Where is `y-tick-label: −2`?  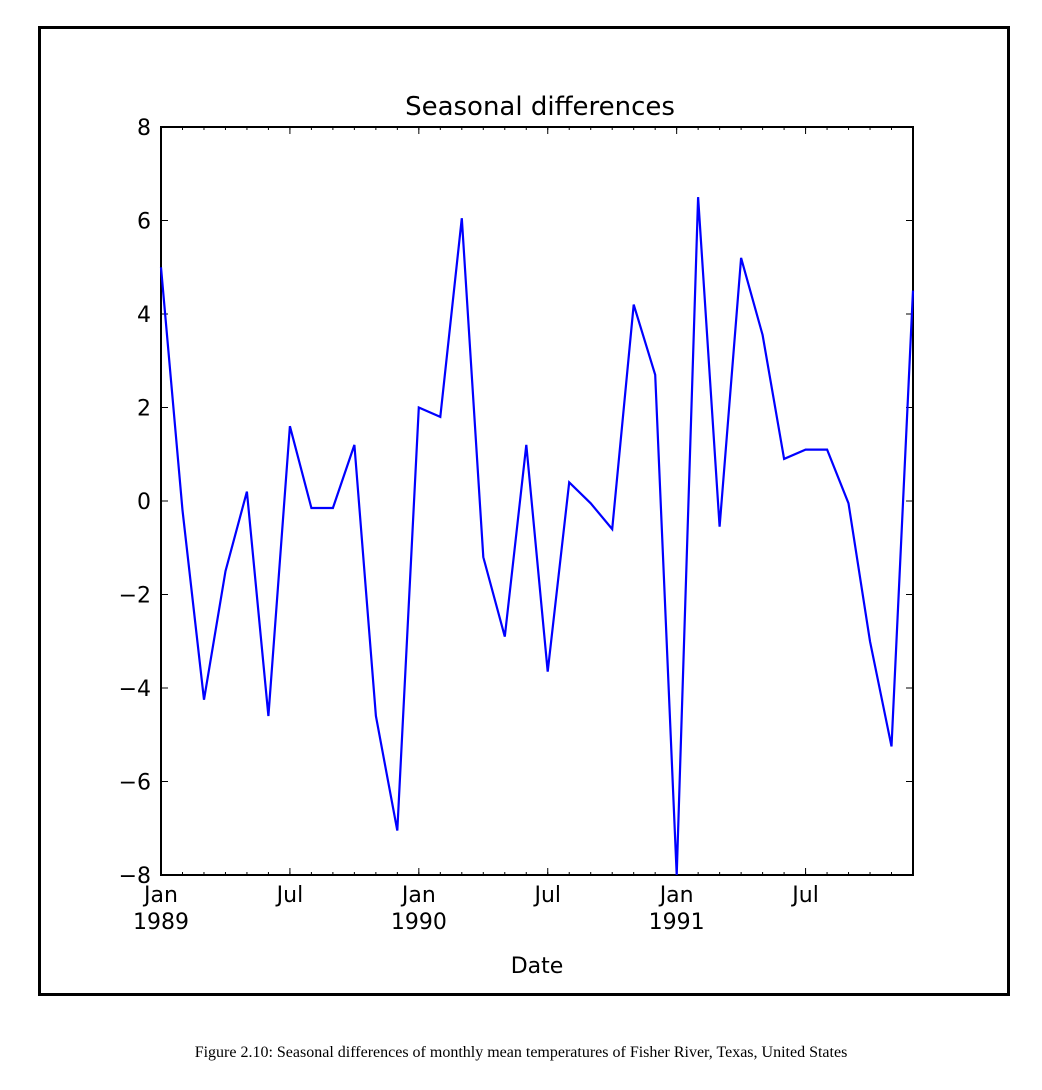 y-tick-label: −2 is located at coordinates (135, 596).